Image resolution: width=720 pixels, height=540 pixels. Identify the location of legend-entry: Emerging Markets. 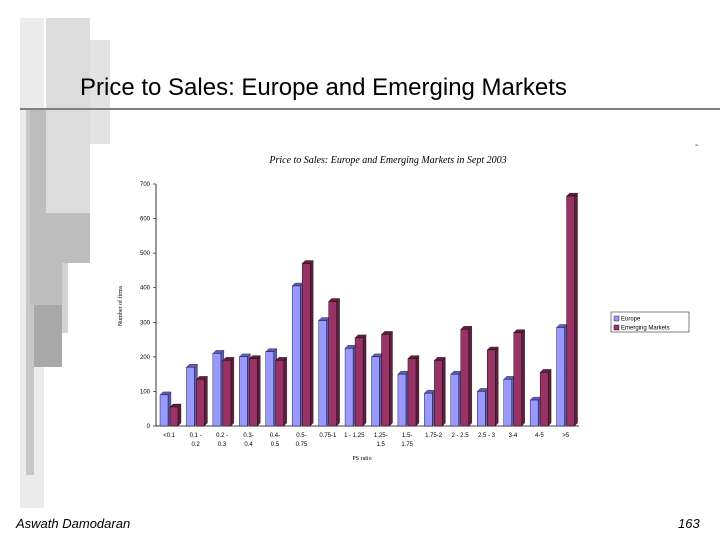
(645, 329).